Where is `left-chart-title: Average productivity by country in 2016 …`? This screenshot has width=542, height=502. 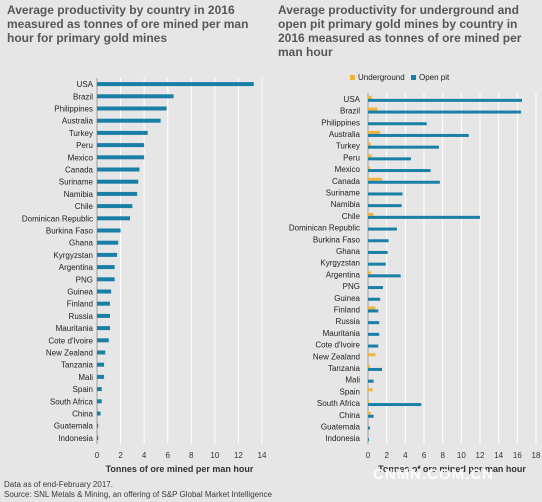
left-chart-title: Average productivity by country in 2016 … is located at coordinates (128, 24).